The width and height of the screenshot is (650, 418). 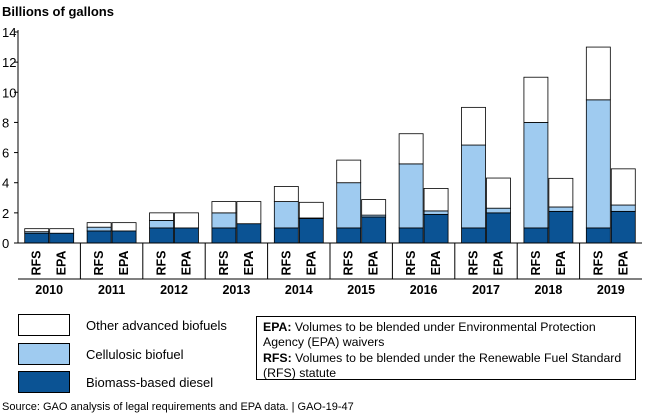 I want to click on year-label-2011: 2011, so click(x=111, y=290).